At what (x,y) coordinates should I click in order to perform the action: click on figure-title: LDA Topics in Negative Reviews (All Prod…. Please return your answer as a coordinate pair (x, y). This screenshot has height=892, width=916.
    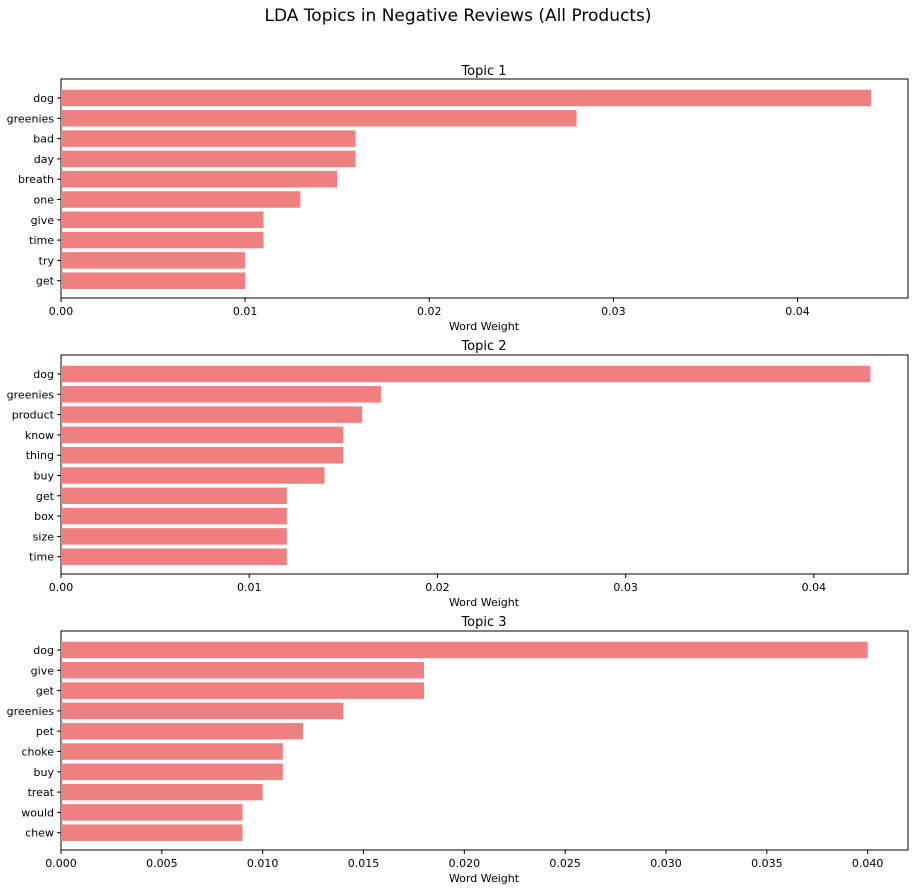
    Looking at the image, I should click on (458, 16).